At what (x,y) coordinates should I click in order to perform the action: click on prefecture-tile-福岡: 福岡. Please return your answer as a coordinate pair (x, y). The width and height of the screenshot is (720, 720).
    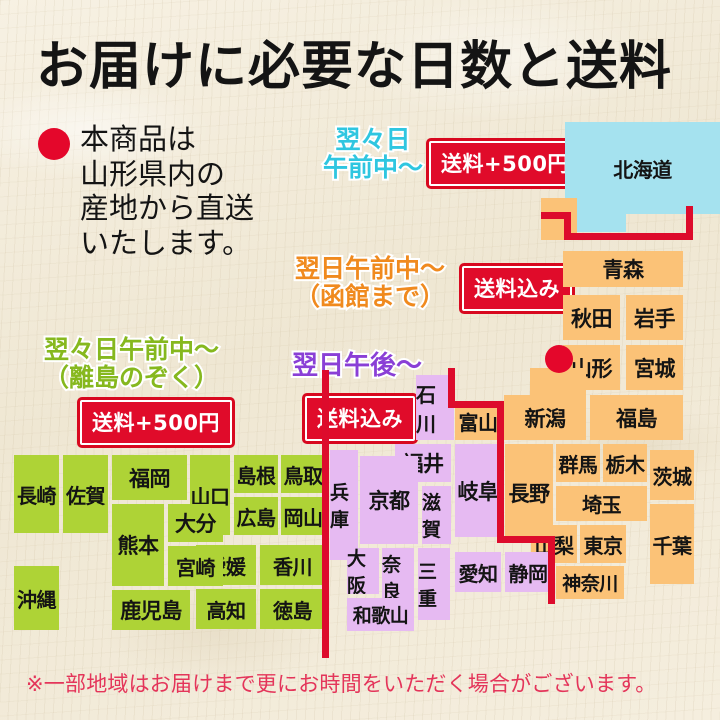
    Looking at the image, I should click on (149, 477).